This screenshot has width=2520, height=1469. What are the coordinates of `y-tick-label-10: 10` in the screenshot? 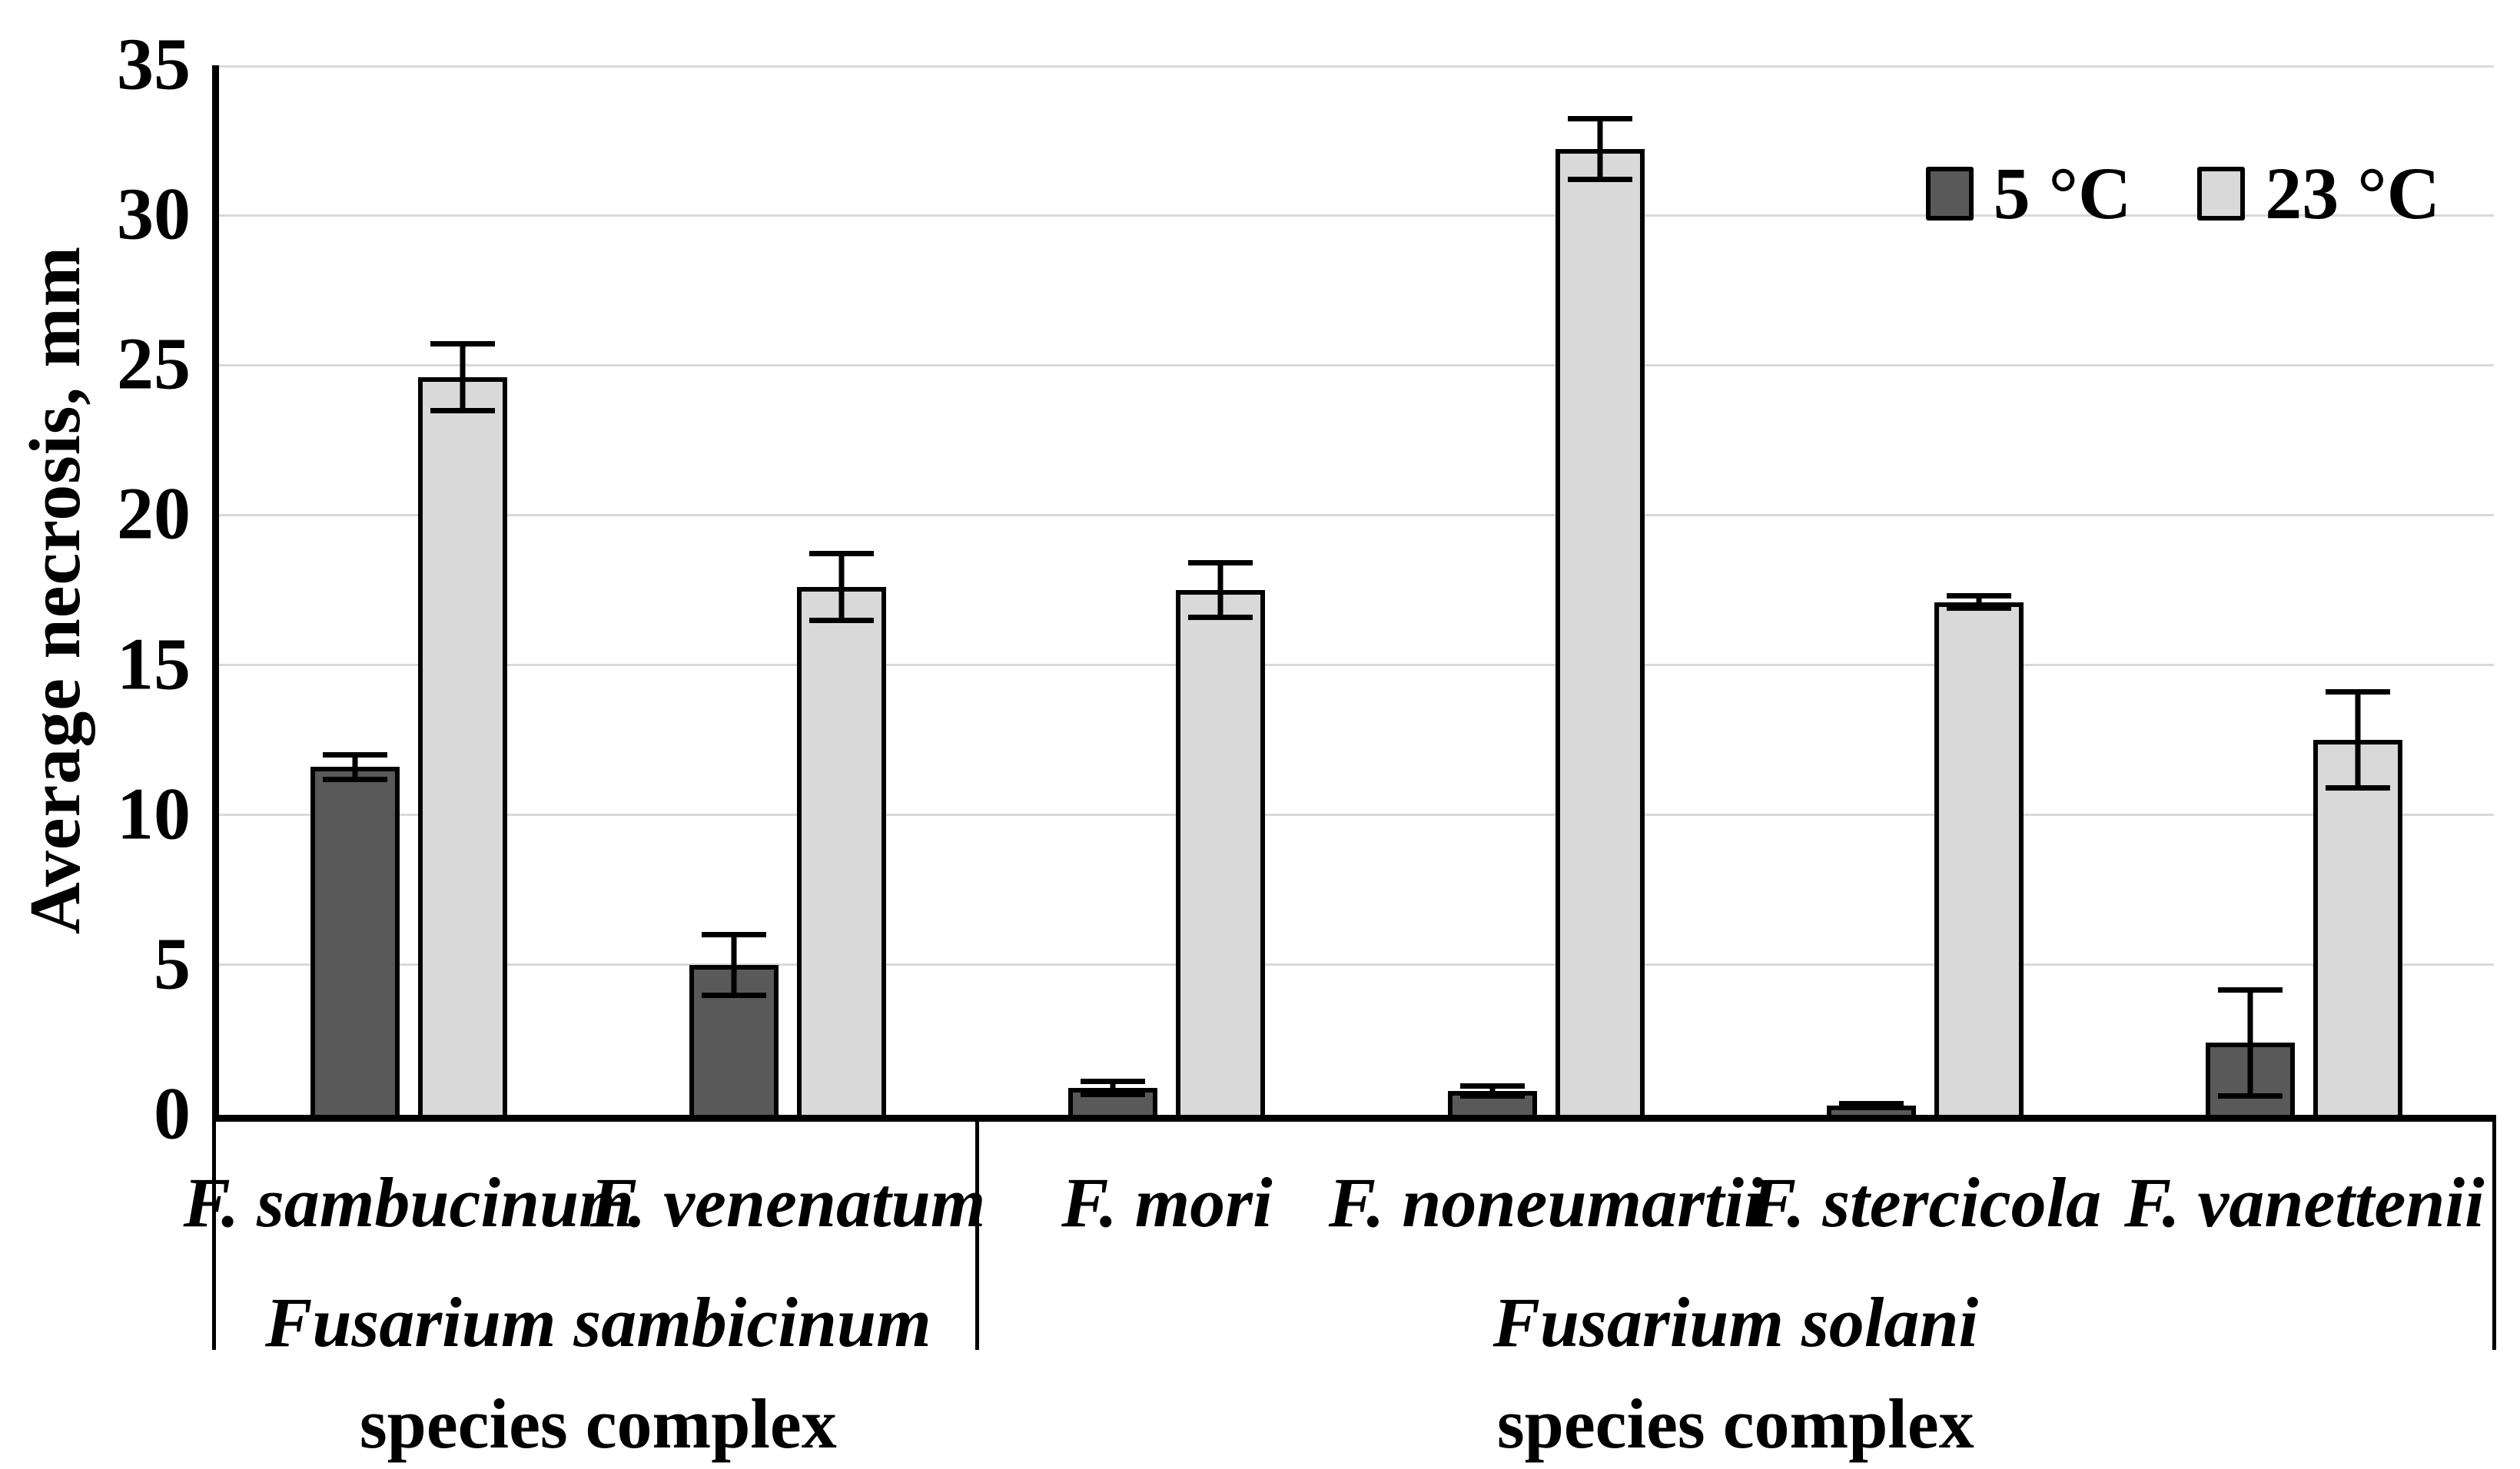 It's located at (154, 812).